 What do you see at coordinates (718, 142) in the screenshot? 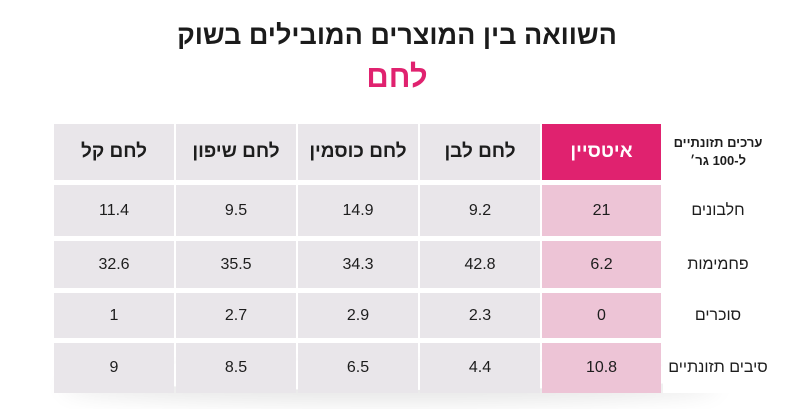
I see `corner-header-line-1: ערכים תזונתיים` at bounding box center [718, 142].